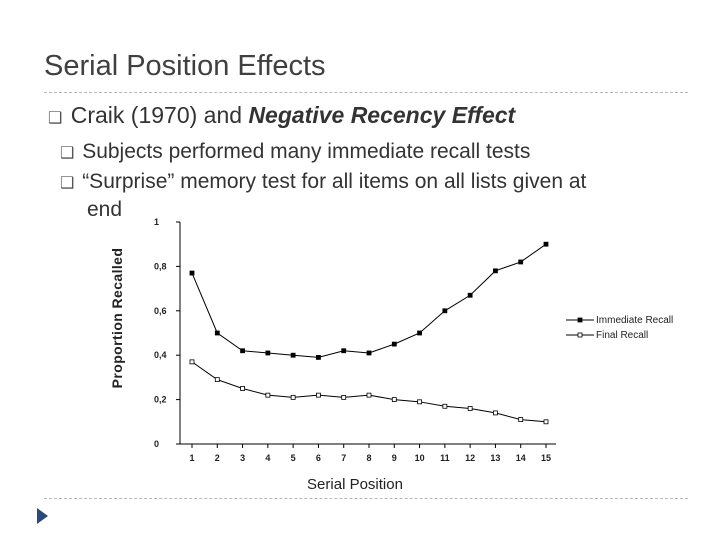 The height and width of the screenshot is (540, 720). I want to click on x-tick-label: 11, so click(445, 458).